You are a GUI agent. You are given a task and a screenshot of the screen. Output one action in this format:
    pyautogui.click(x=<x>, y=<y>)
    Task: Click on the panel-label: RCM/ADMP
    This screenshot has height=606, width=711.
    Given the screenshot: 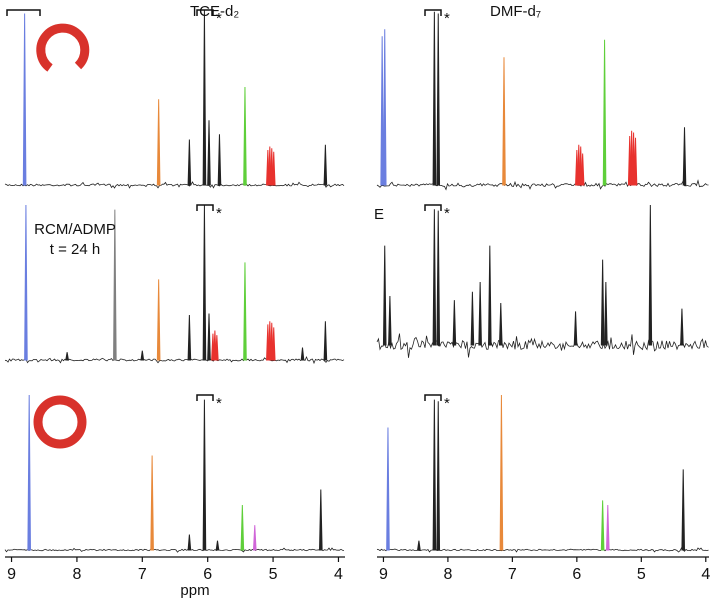 What is the action you would take?
    pyautogui.click(x=75, y=229)
    